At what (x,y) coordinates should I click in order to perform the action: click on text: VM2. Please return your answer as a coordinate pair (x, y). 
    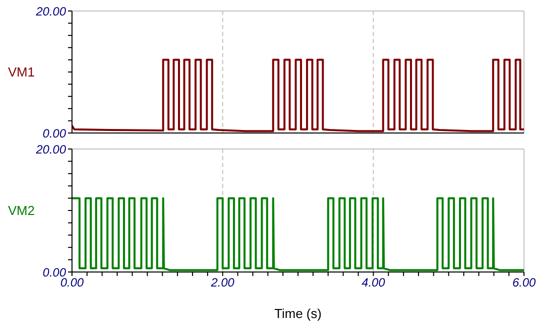
    Looking at the image, I should click on (21, 210).